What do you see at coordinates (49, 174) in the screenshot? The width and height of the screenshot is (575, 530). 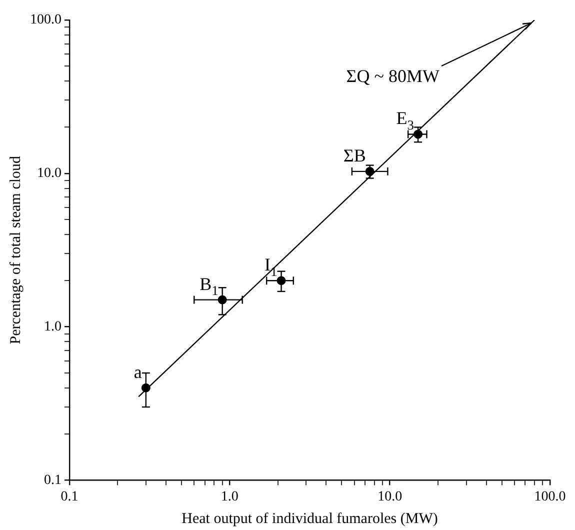 I see `y-tick-label: 10.0` at bounding box center [49, 174].